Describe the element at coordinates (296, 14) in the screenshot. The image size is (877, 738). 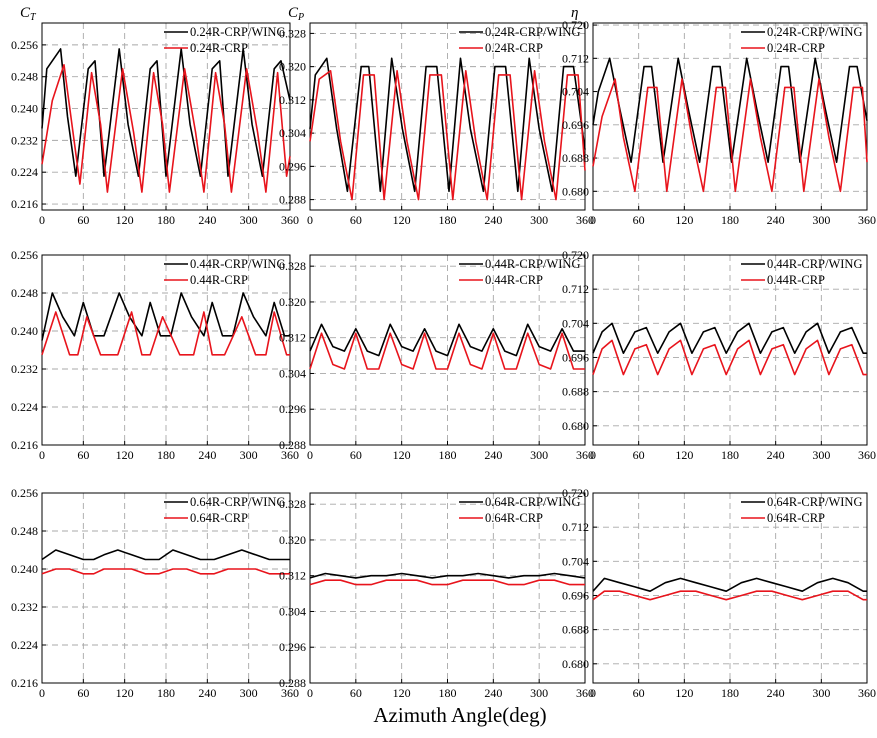
I see `y-axis-label: CP` at that location.